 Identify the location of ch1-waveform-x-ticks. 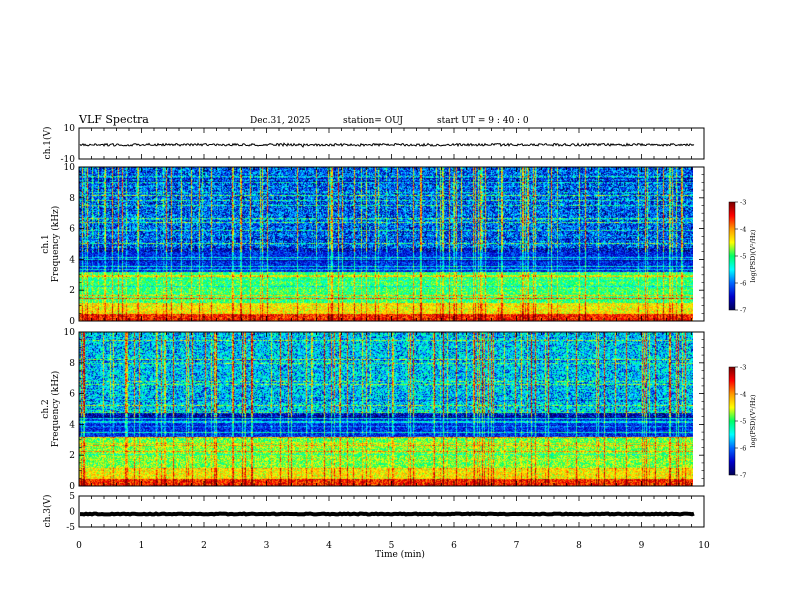
(391, 143).